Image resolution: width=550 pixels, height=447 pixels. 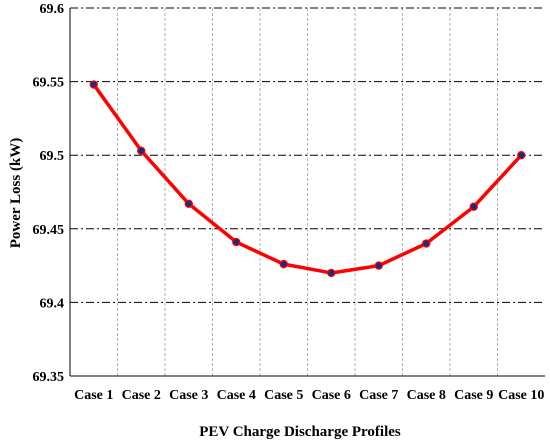 What do you see at coordinates (188, 395) in the screenshot?
I see `x-tick-label: Case 3` at bounding box center [188, 395].